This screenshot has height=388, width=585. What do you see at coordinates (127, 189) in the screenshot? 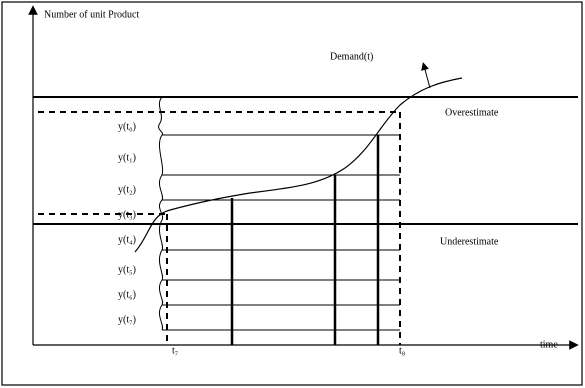
I see `level-label: y(t₂)` at bounding box center [127, 189].